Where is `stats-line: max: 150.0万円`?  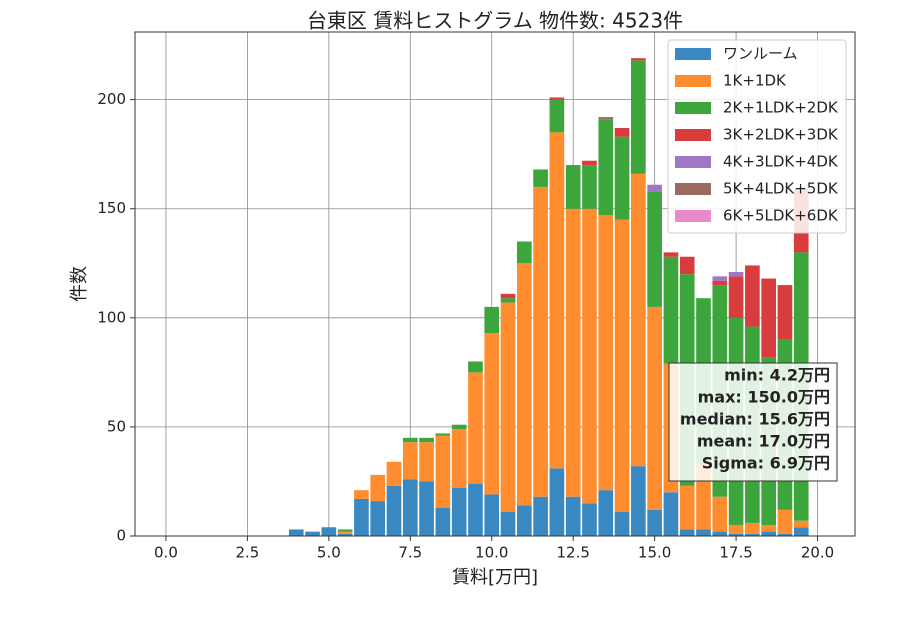
stats-line: max: 150.0万円 is located at coordinates (764, 397).